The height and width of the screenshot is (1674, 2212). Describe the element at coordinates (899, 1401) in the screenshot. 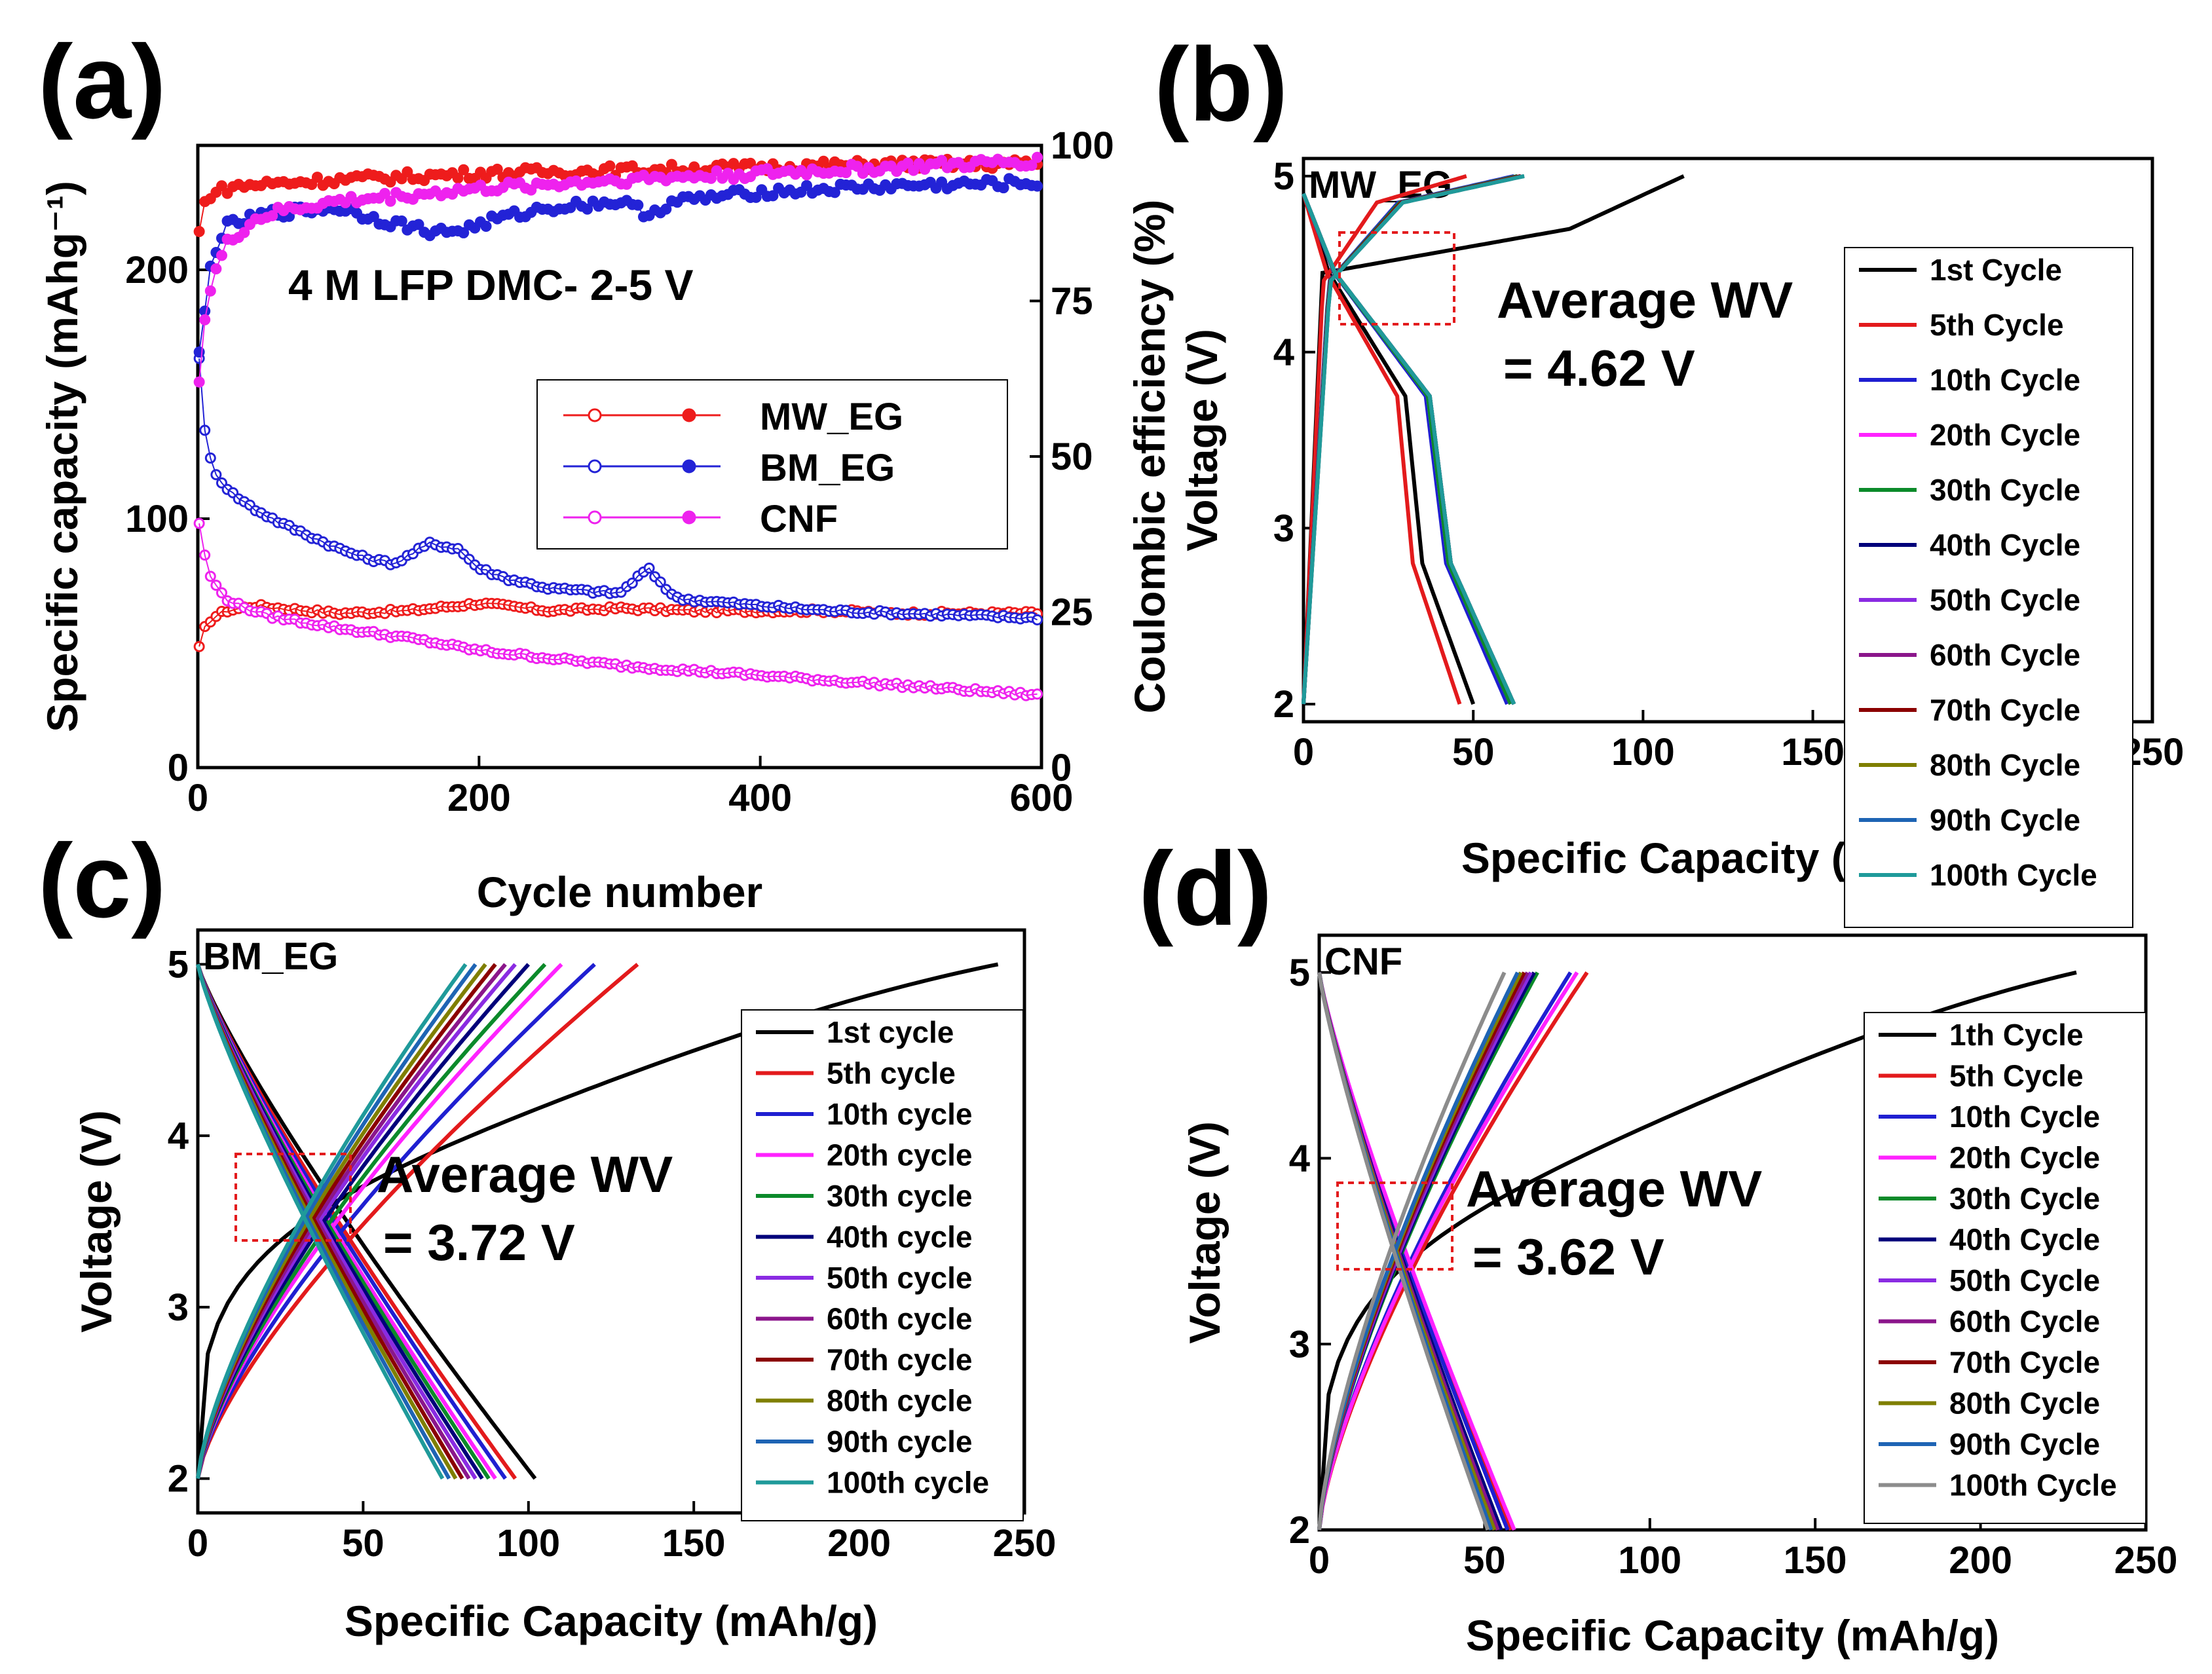

I see `legend-label: 80th cycle` at that location.